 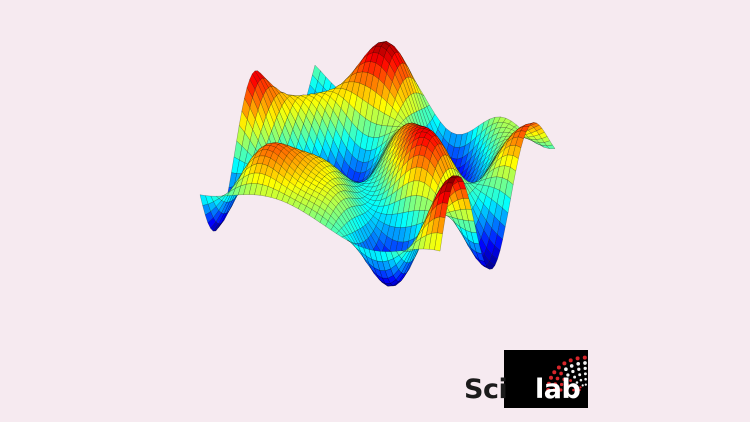 What do you see at coordinates (438, 242) in the screenshot?
I see `surface-facet` at bounding box center [438, 242].